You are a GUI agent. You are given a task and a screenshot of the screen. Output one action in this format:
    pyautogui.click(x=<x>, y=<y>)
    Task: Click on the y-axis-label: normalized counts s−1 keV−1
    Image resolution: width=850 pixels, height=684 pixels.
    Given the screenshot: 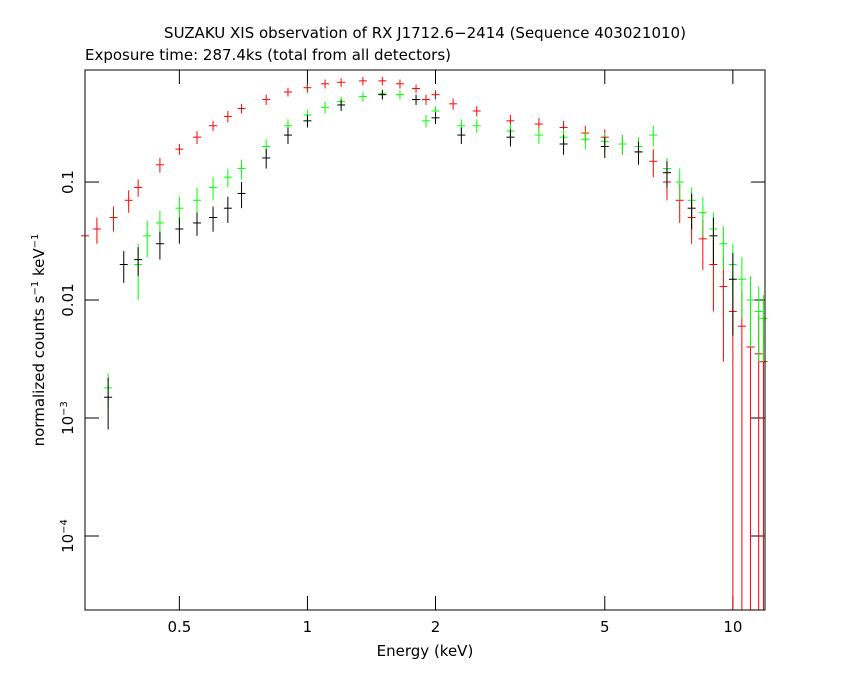 What is the action you would take?
    pyautogui.click(x=39, y=340)
    